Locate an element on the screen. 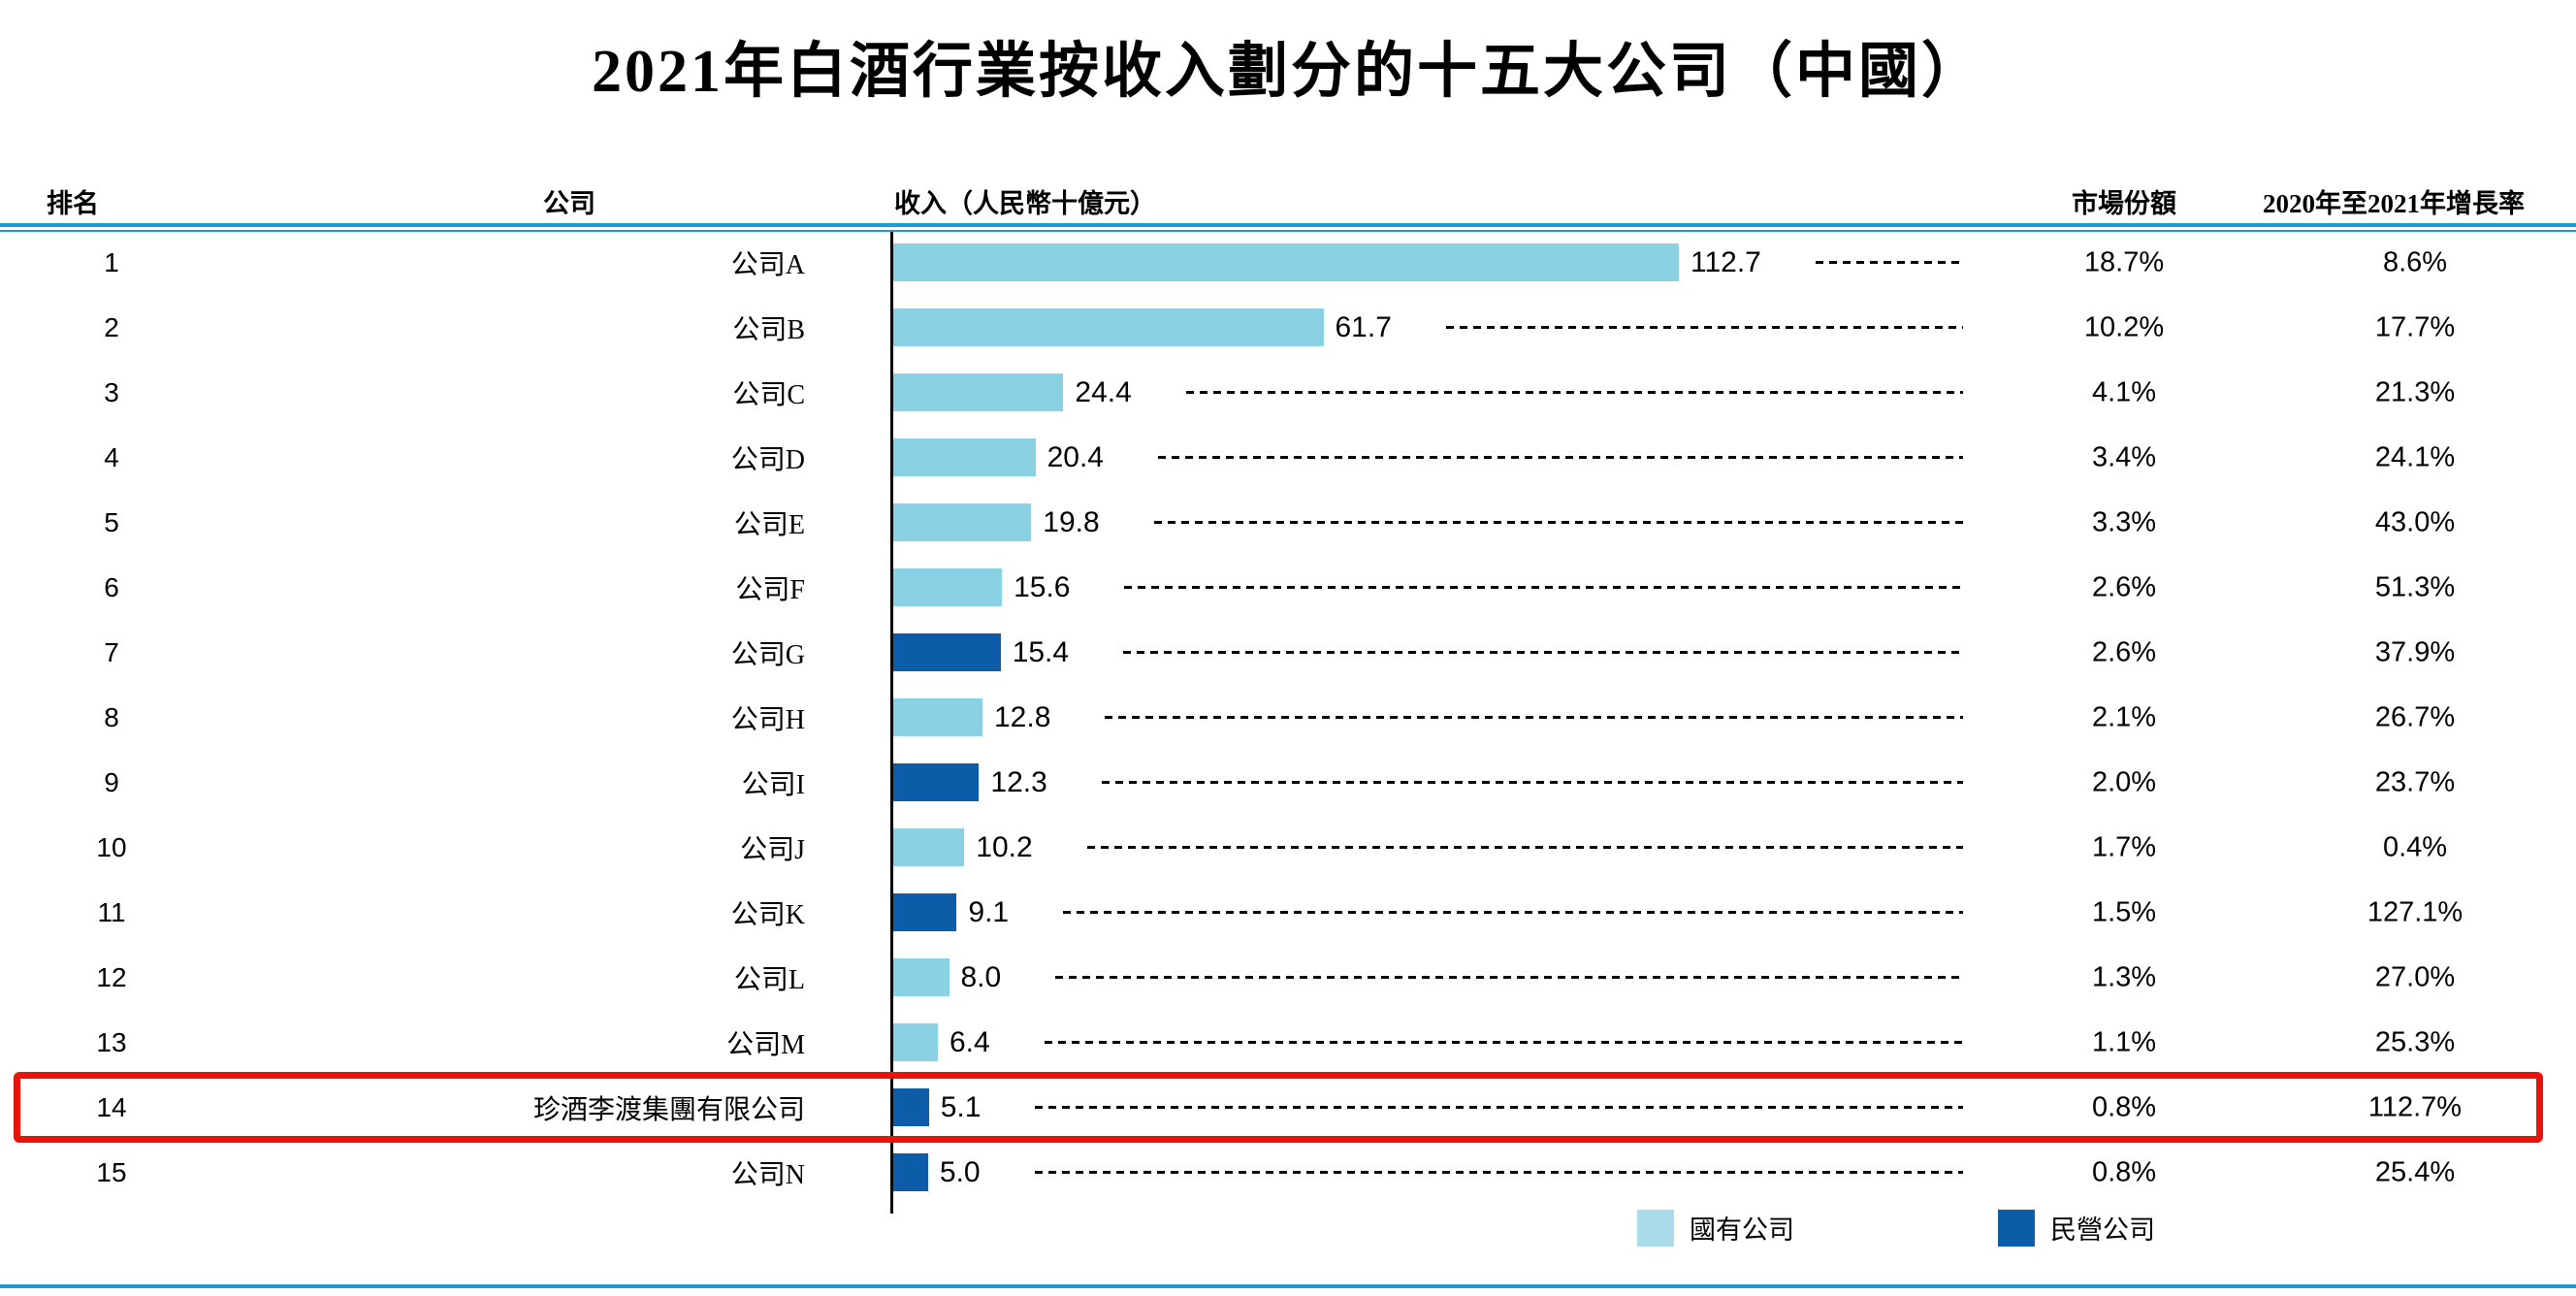  rank-cell: 4 is located at coordinates (111, 456).